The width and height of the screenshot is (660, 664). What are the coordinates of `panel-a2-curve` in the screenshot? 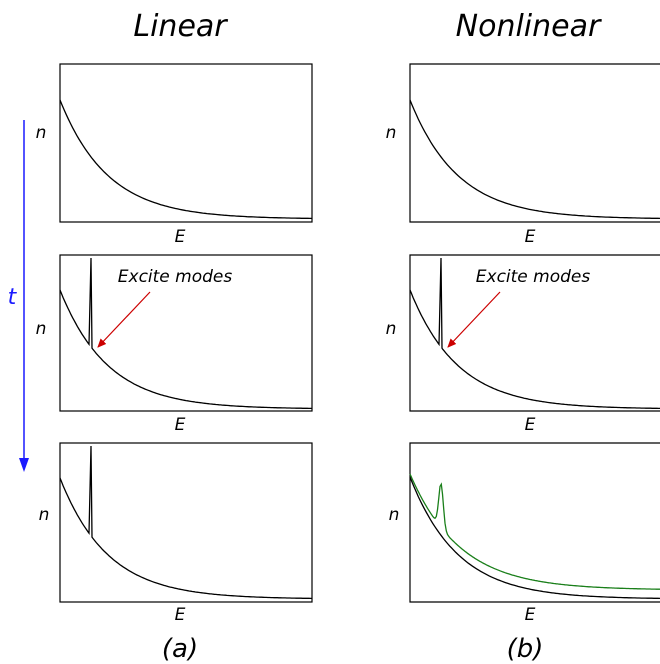 It's located at (185, 333).